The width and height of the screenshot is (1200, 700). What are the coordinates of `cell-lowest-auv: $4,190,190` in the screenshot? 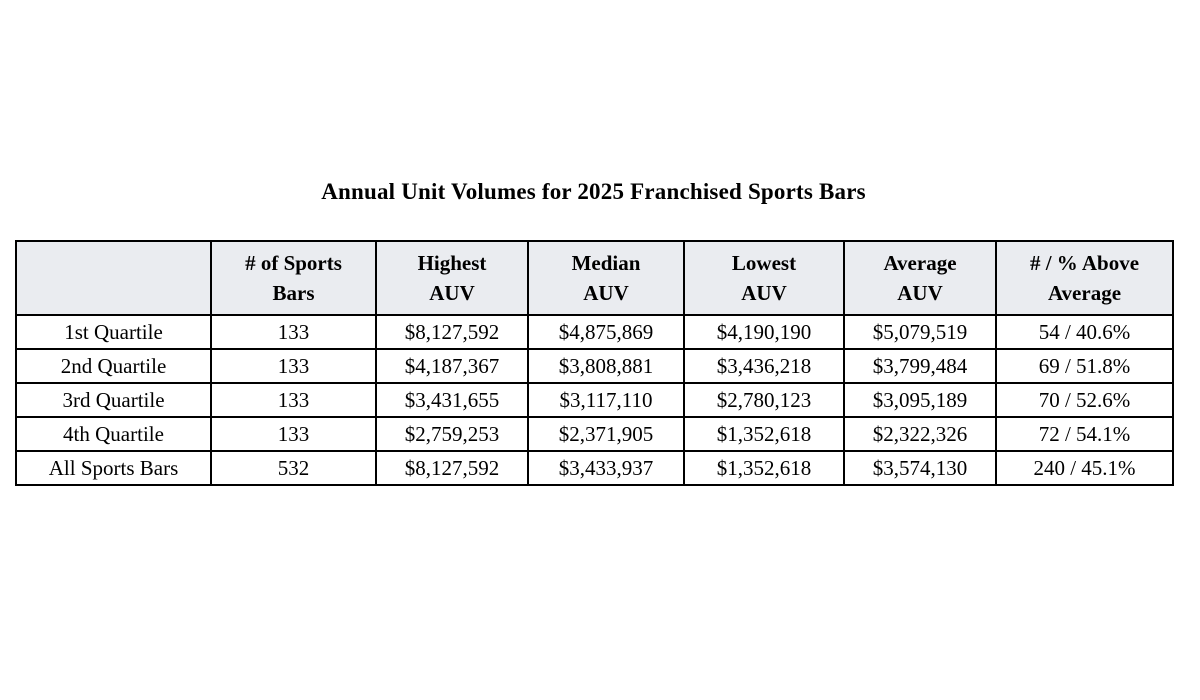 It's located at (764, 332).